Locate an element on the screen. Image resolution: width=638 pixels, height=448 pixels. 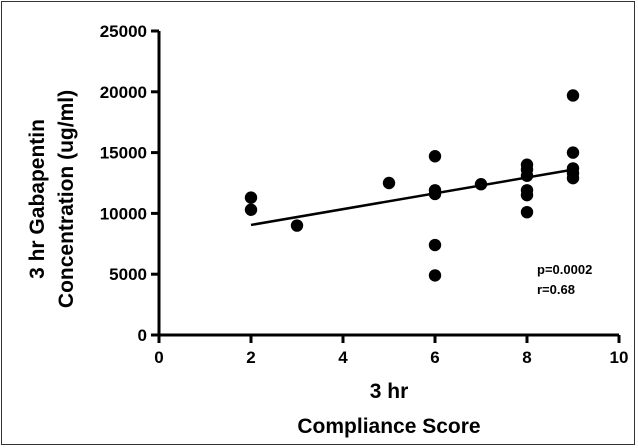
y-axis-ticks: 0 5000 10000 15000 20000 25000 is located at coordinates (129, 183).